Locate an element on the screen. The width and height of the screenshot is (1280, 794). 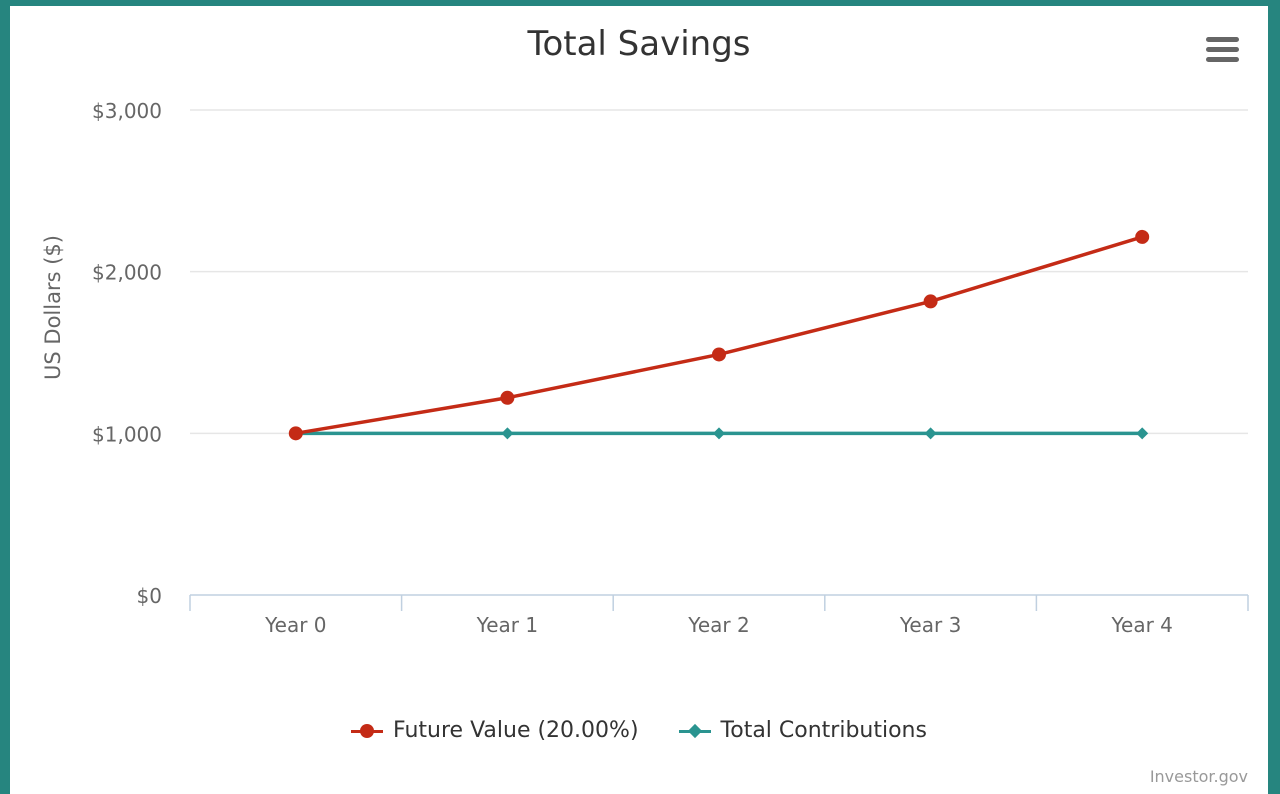
x-tick-label: Year 3 is located at coordinates (930, 625).